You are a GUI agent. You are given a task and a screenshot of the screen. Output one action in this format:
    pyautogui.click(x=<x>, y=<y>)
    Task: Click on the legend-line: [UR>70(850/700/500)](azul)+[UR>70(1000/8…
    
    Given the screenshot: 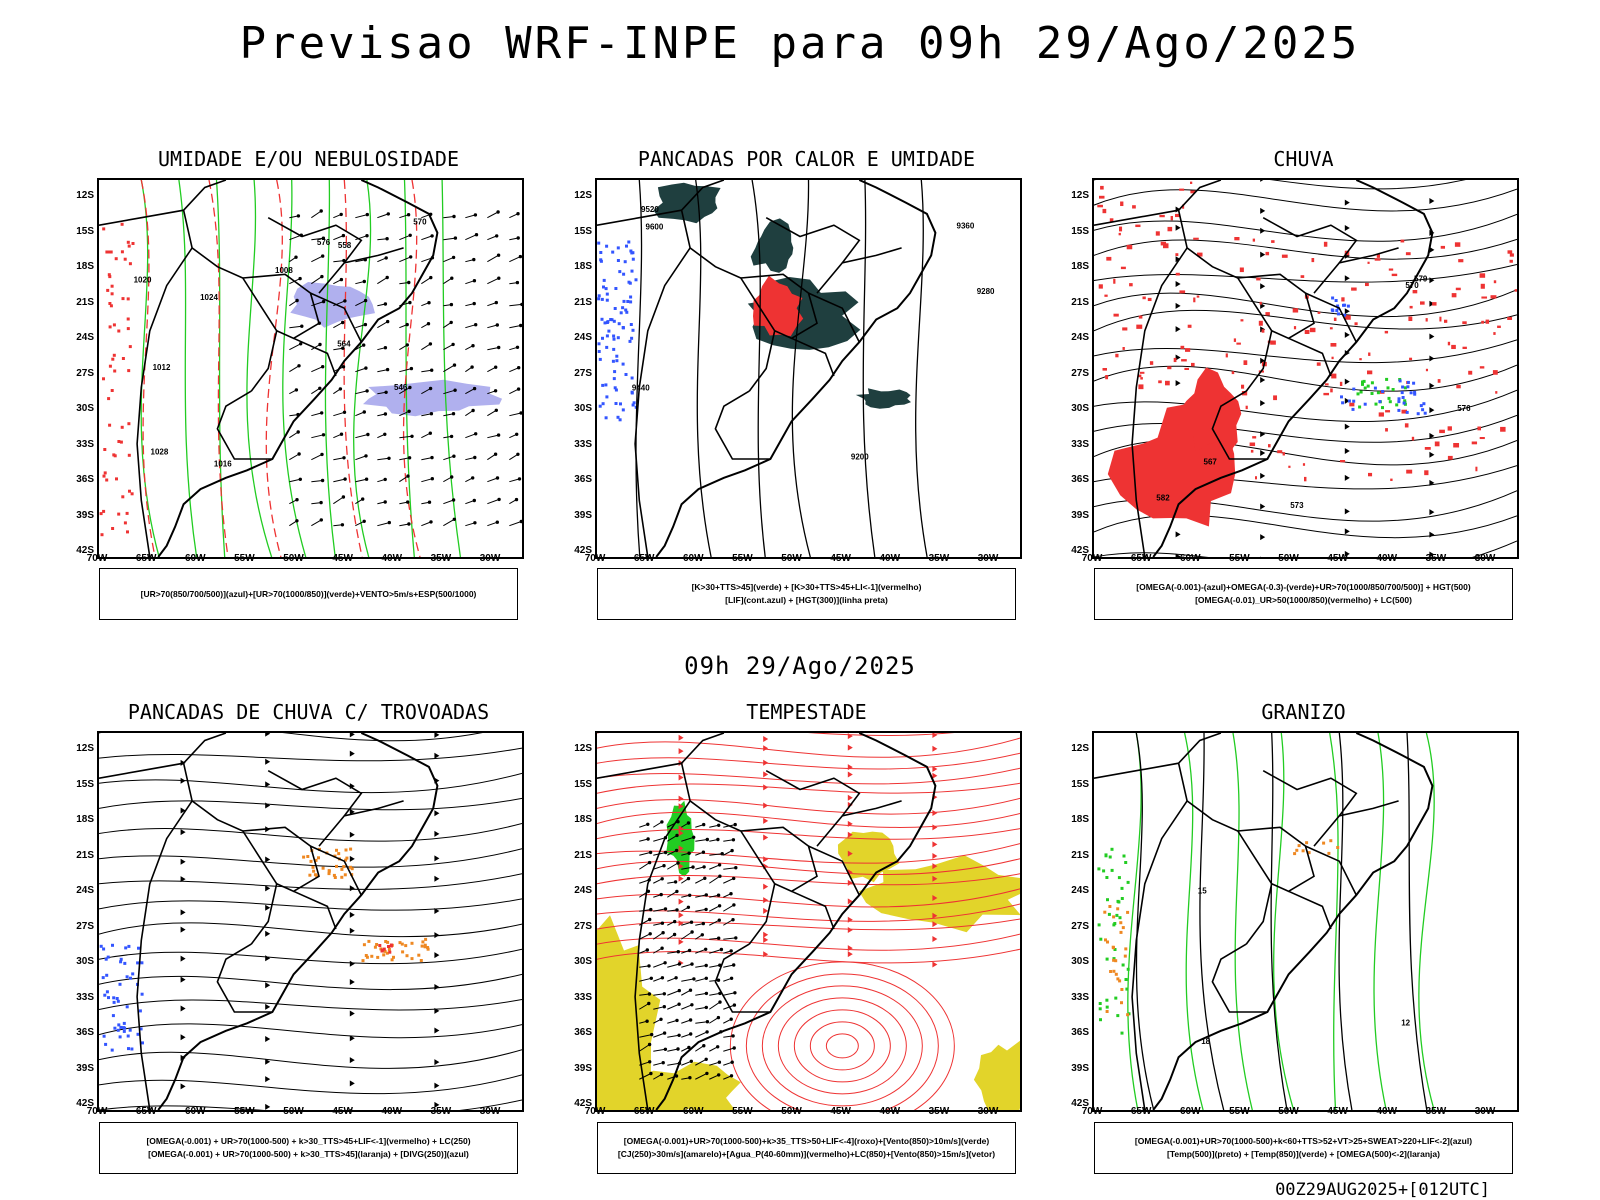 What is the action you would take?
    pyautogui.click(x=308, y=593)
    